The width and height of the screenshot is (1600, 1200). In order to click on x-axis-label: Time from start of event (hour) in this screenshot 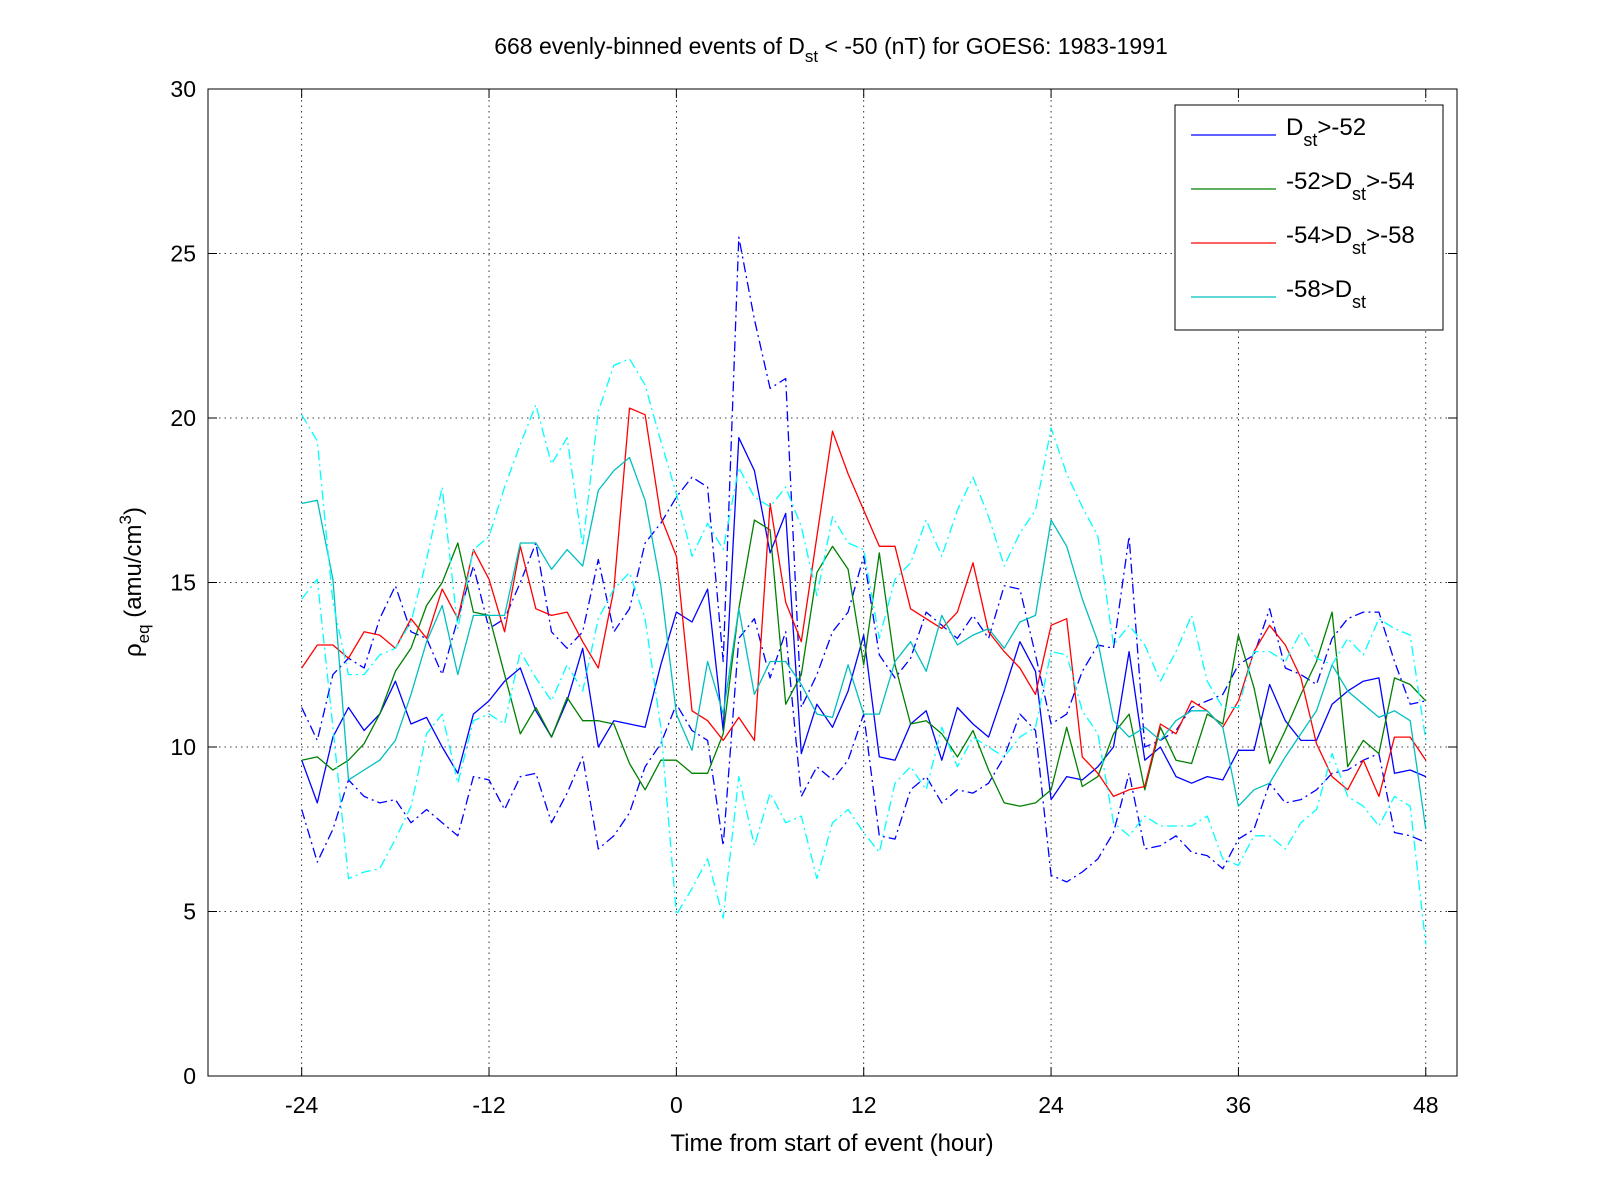, I will do `click(831, 1143)`.